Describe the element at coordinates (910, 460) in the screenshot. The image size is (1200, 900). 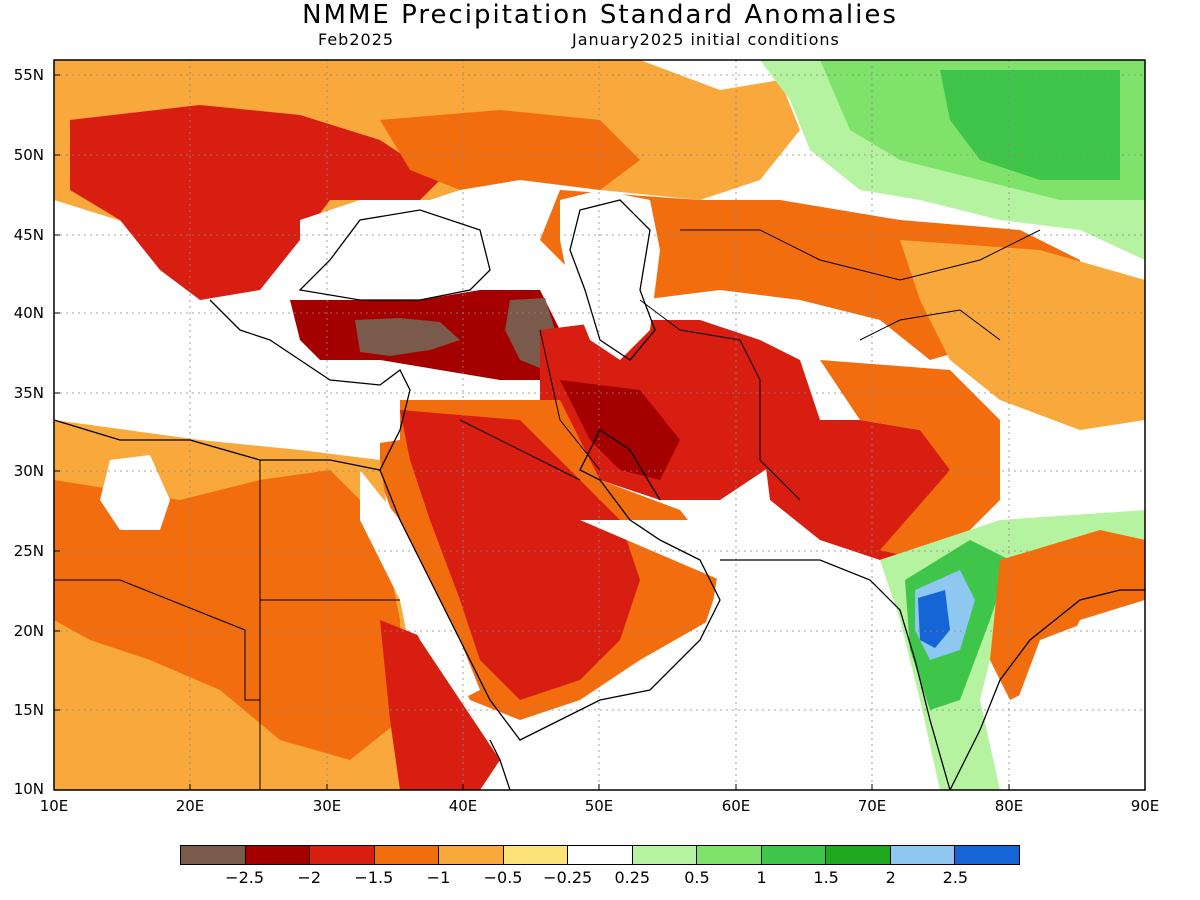
I see `pakistan-orange` at that location.